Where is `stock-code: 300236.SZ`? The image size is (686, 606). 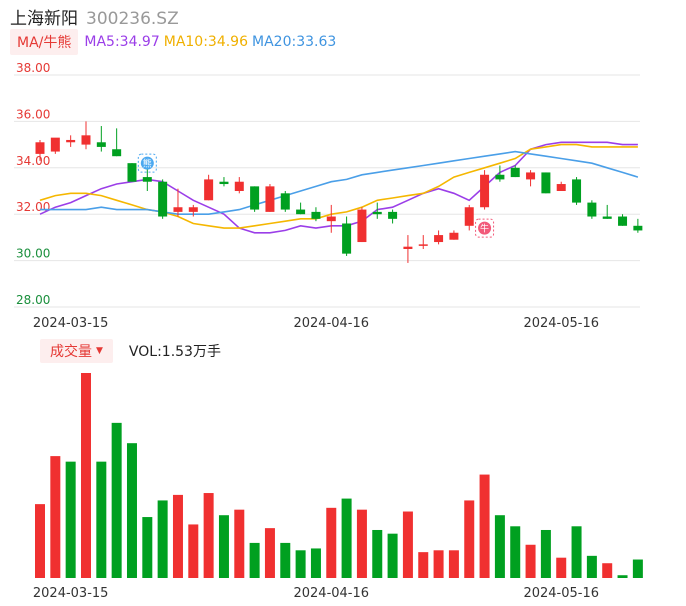
stock-code: 300236.SZ is located at coordinates (132, 19).